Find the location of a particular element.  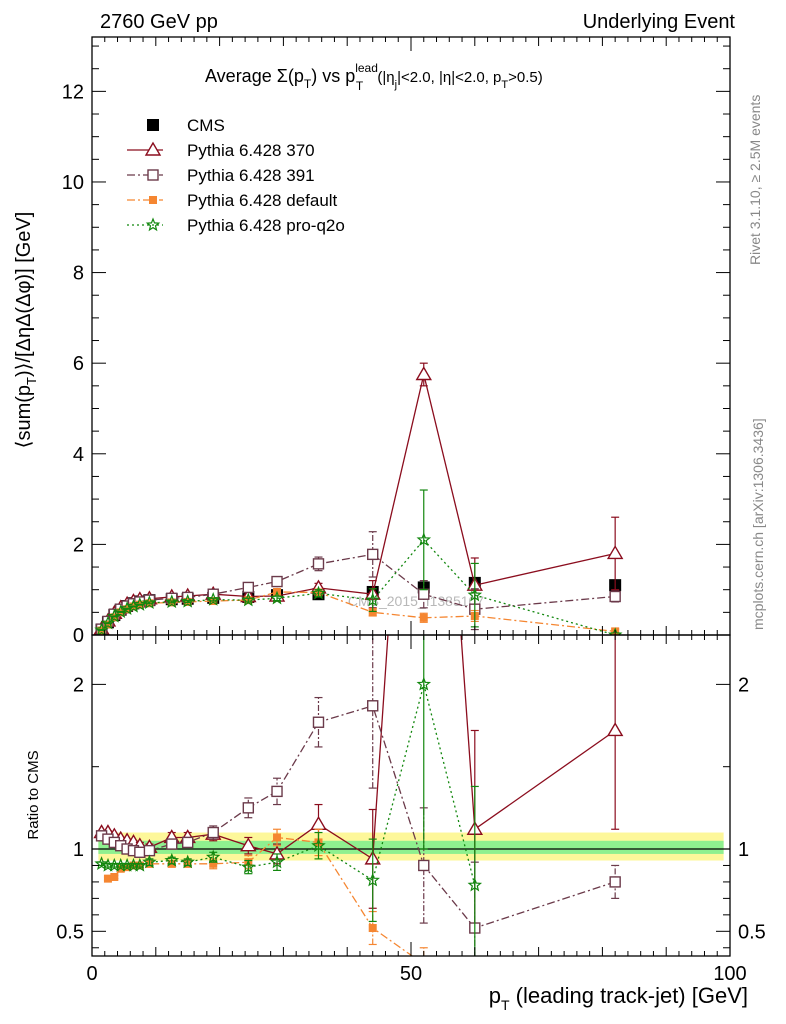

x-tick-label: 0 is located at coordinates (91, 974).